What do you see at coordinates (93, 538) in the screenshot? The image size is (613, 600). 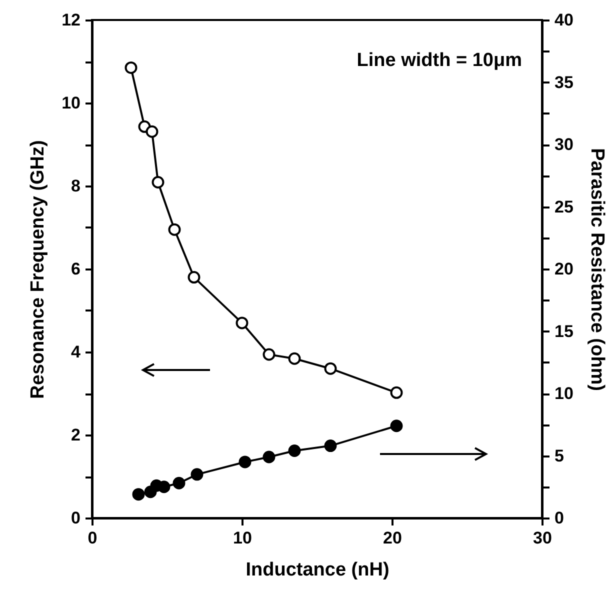 I see `x-tick-label: 0` at bounding box center [93, 538].